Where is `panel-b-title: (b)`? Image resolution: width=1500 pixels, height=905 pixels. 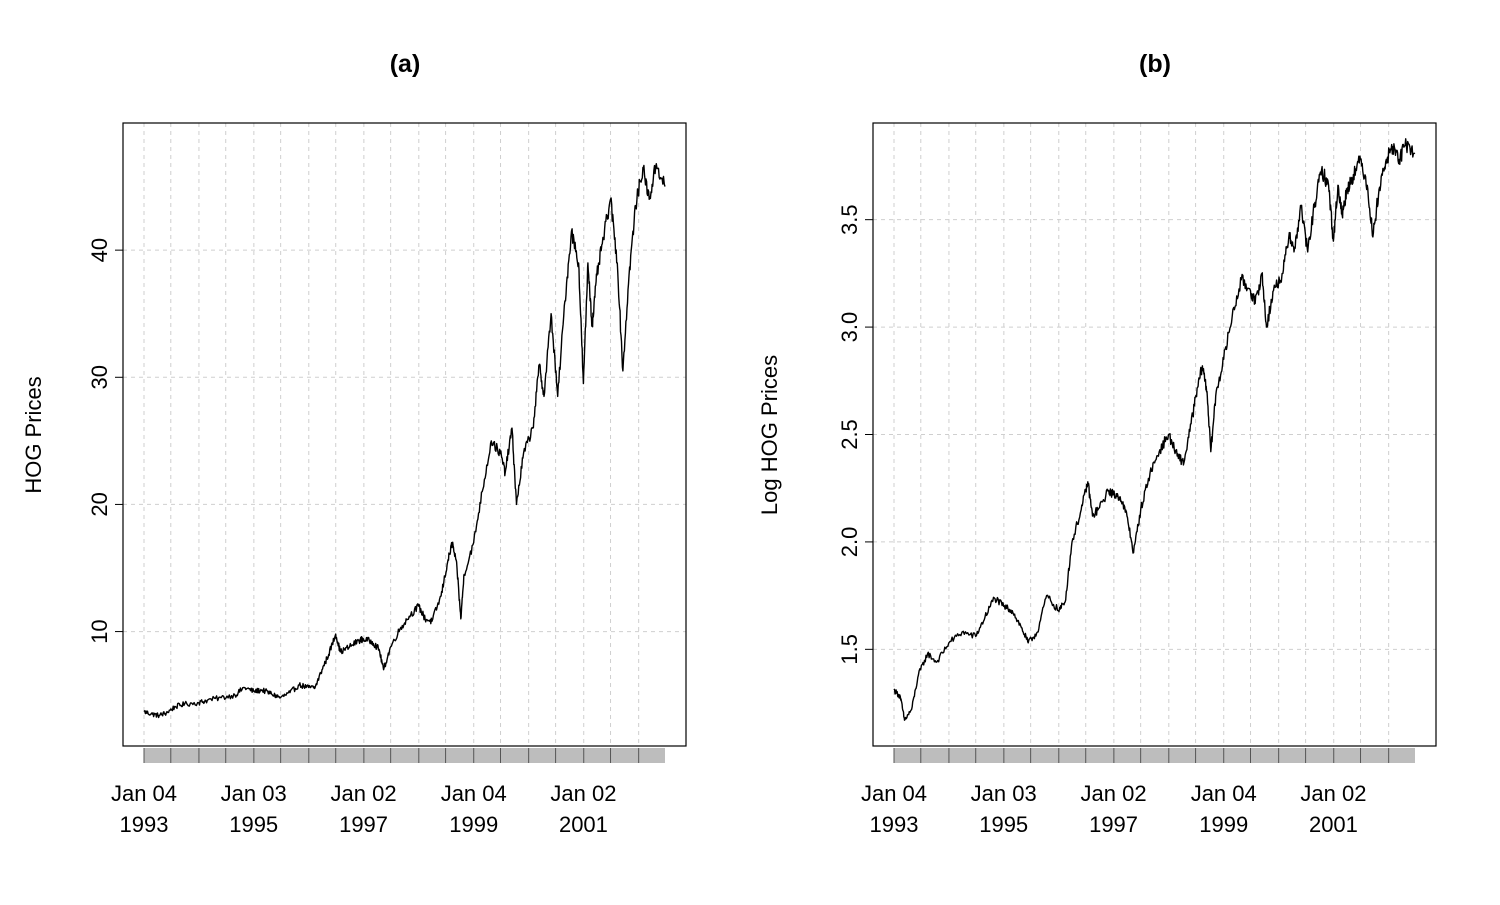 panel-b-title: (b) is located at coordinates (1155, 64).